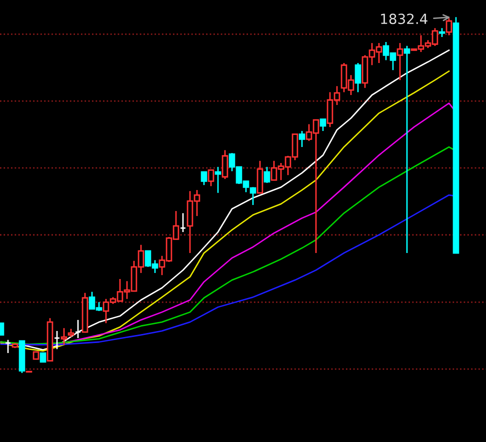 The image size is (486, 442). What do you see at coordinates (404, 19) in the screenshot?
I see `annotation: 1832.4` at bounding box center [404, 19].